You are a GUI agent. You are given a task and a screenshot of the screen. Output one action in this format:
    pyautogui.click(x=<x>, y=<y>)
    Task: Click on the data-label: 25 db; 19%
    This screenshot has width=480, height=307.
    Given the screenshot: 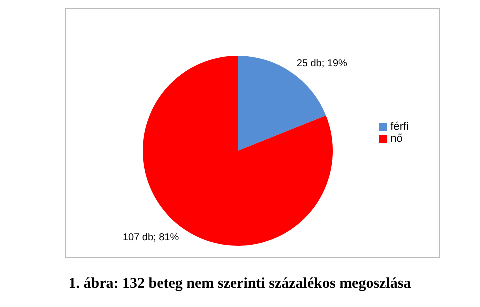 What is the action you would take?
    pyautogui.click(x=322, y=64)
    